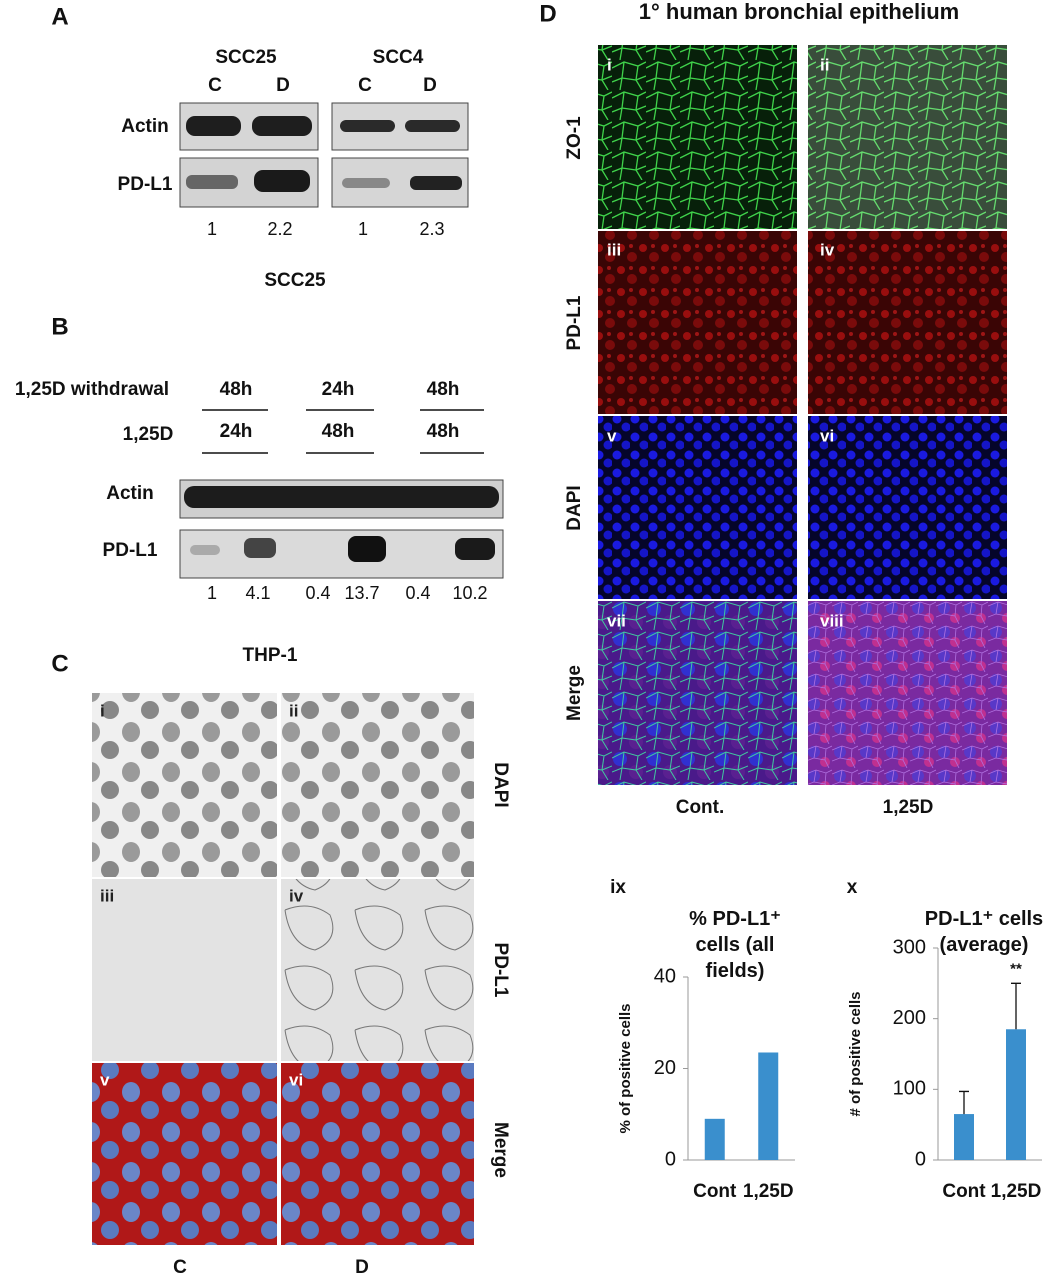 The width and height of the screenshot is (1048, 1280). What do you see at coordinates (700, 807) in the screenshot?
I see `column-label: Cont.` at bounding box center [700, 807].